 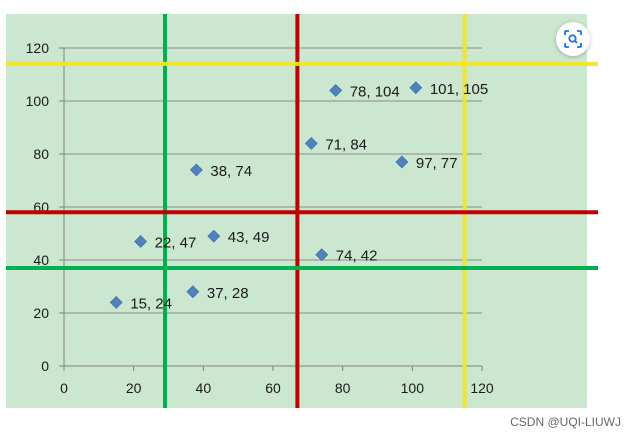 What do you see at coordinates (346, 144) in the screenshot?
I see `data-label: 71, 84` at bounding box center [346, 144].